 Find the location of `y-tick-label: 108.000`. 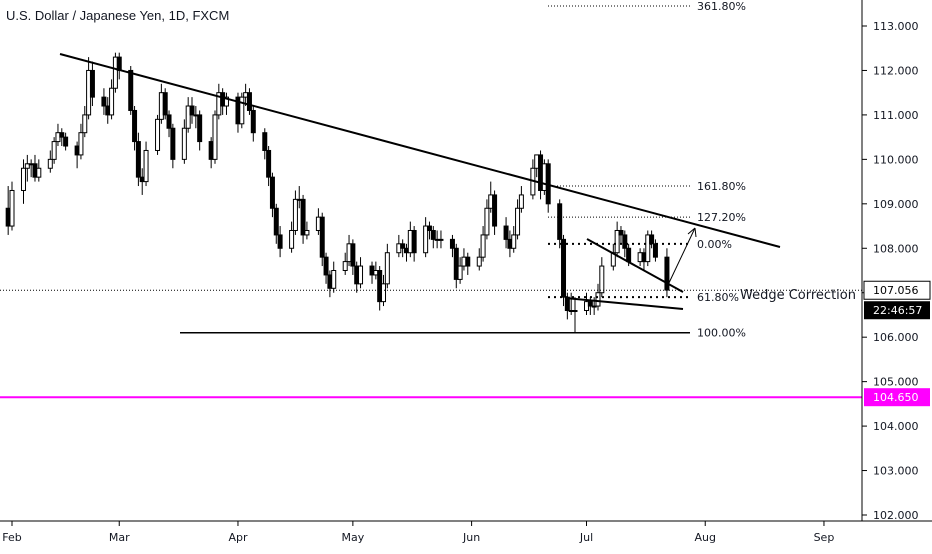

y-tick-label: 108.000 is located at coordinates (896, 248).